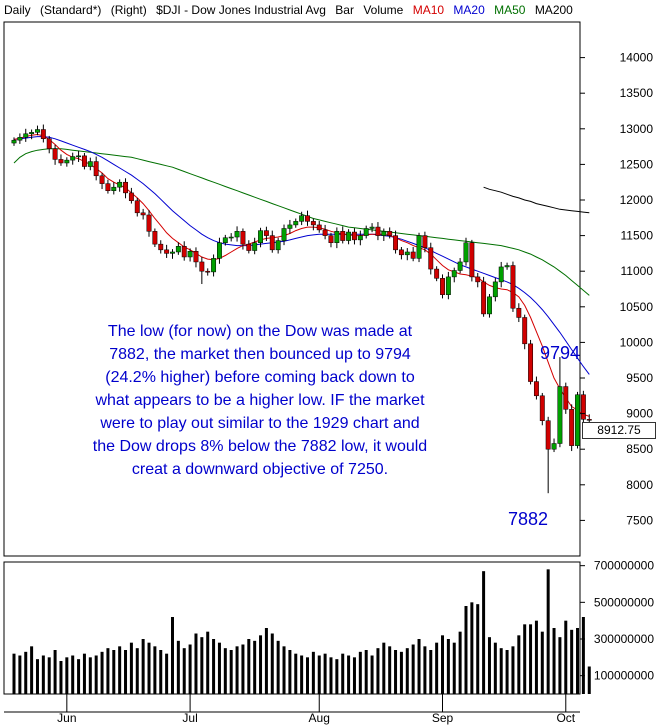  What do you see at coordinates (639, 378) in the screenshot?
I see `price-tick-label: 9500` at bounding box center [639, 378].